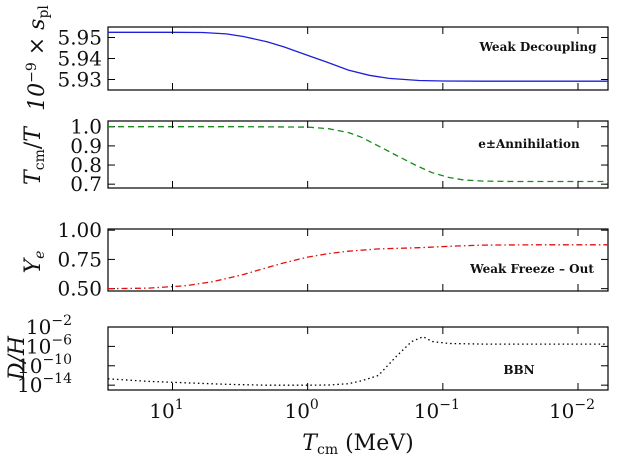 The width and height of the screenshot is (623, 467). What do you see at coordinates (166, 410) in the screenshot?
I see `xtick-label: 10¹` at bounding box center [166, 410].